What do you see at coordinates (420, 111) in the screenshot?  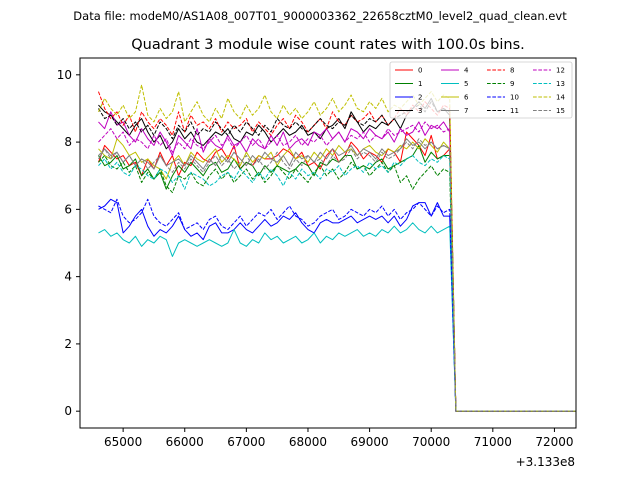 I see `legend-label-3: 3` at bounding box center [420, 111].